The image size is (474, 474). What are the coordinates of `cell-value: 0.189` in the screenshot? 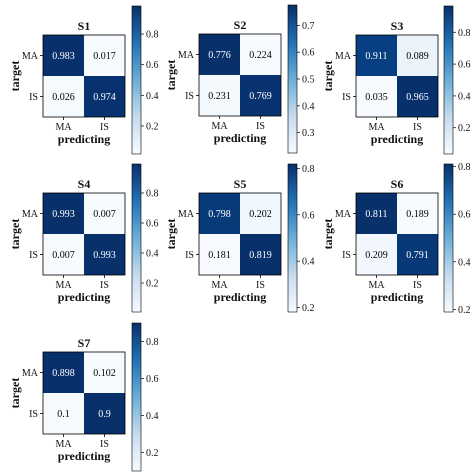 It's located at (417, 214).